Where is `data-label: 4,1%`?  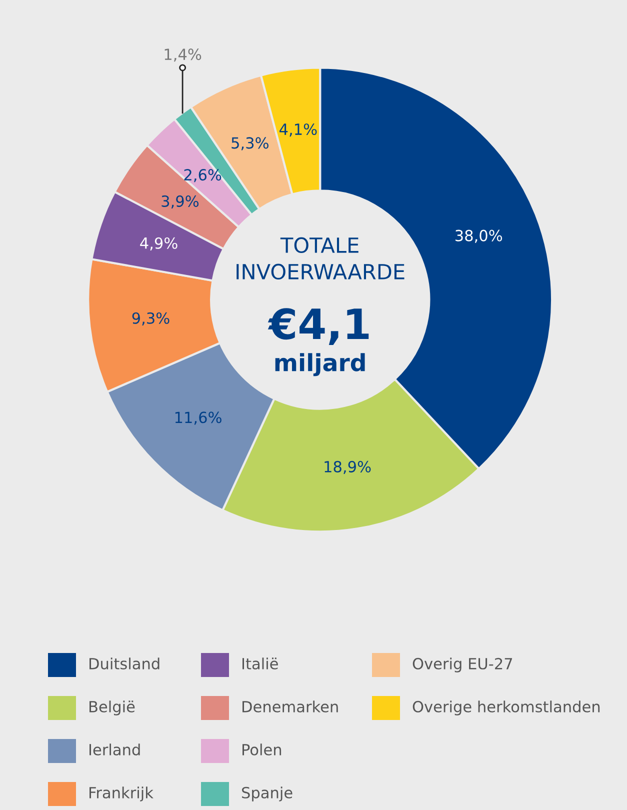
data-label: 4,1% is located at coordinates (298, 130).